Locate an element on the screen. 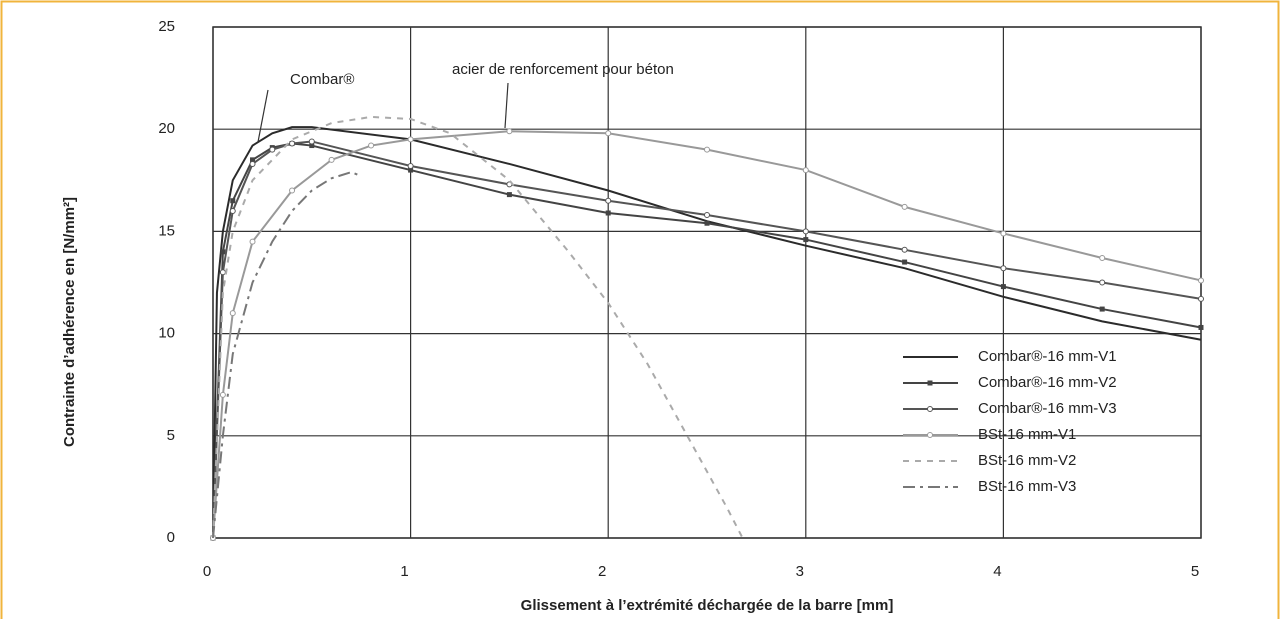  legend-label: Combar®-16 mm-V2 is located at coordinates (1047, 382).